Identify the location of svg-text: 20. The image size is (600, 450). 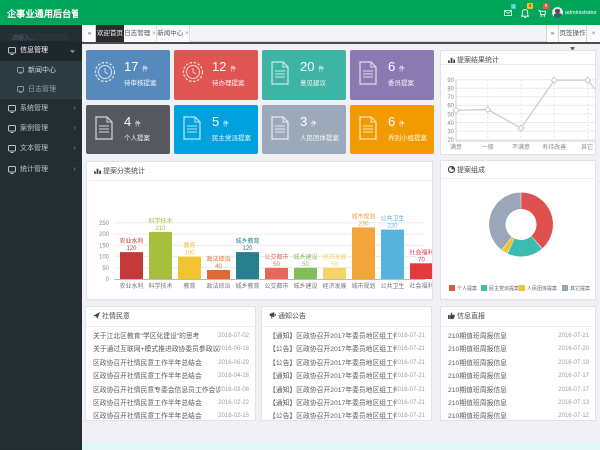
(450, 141).